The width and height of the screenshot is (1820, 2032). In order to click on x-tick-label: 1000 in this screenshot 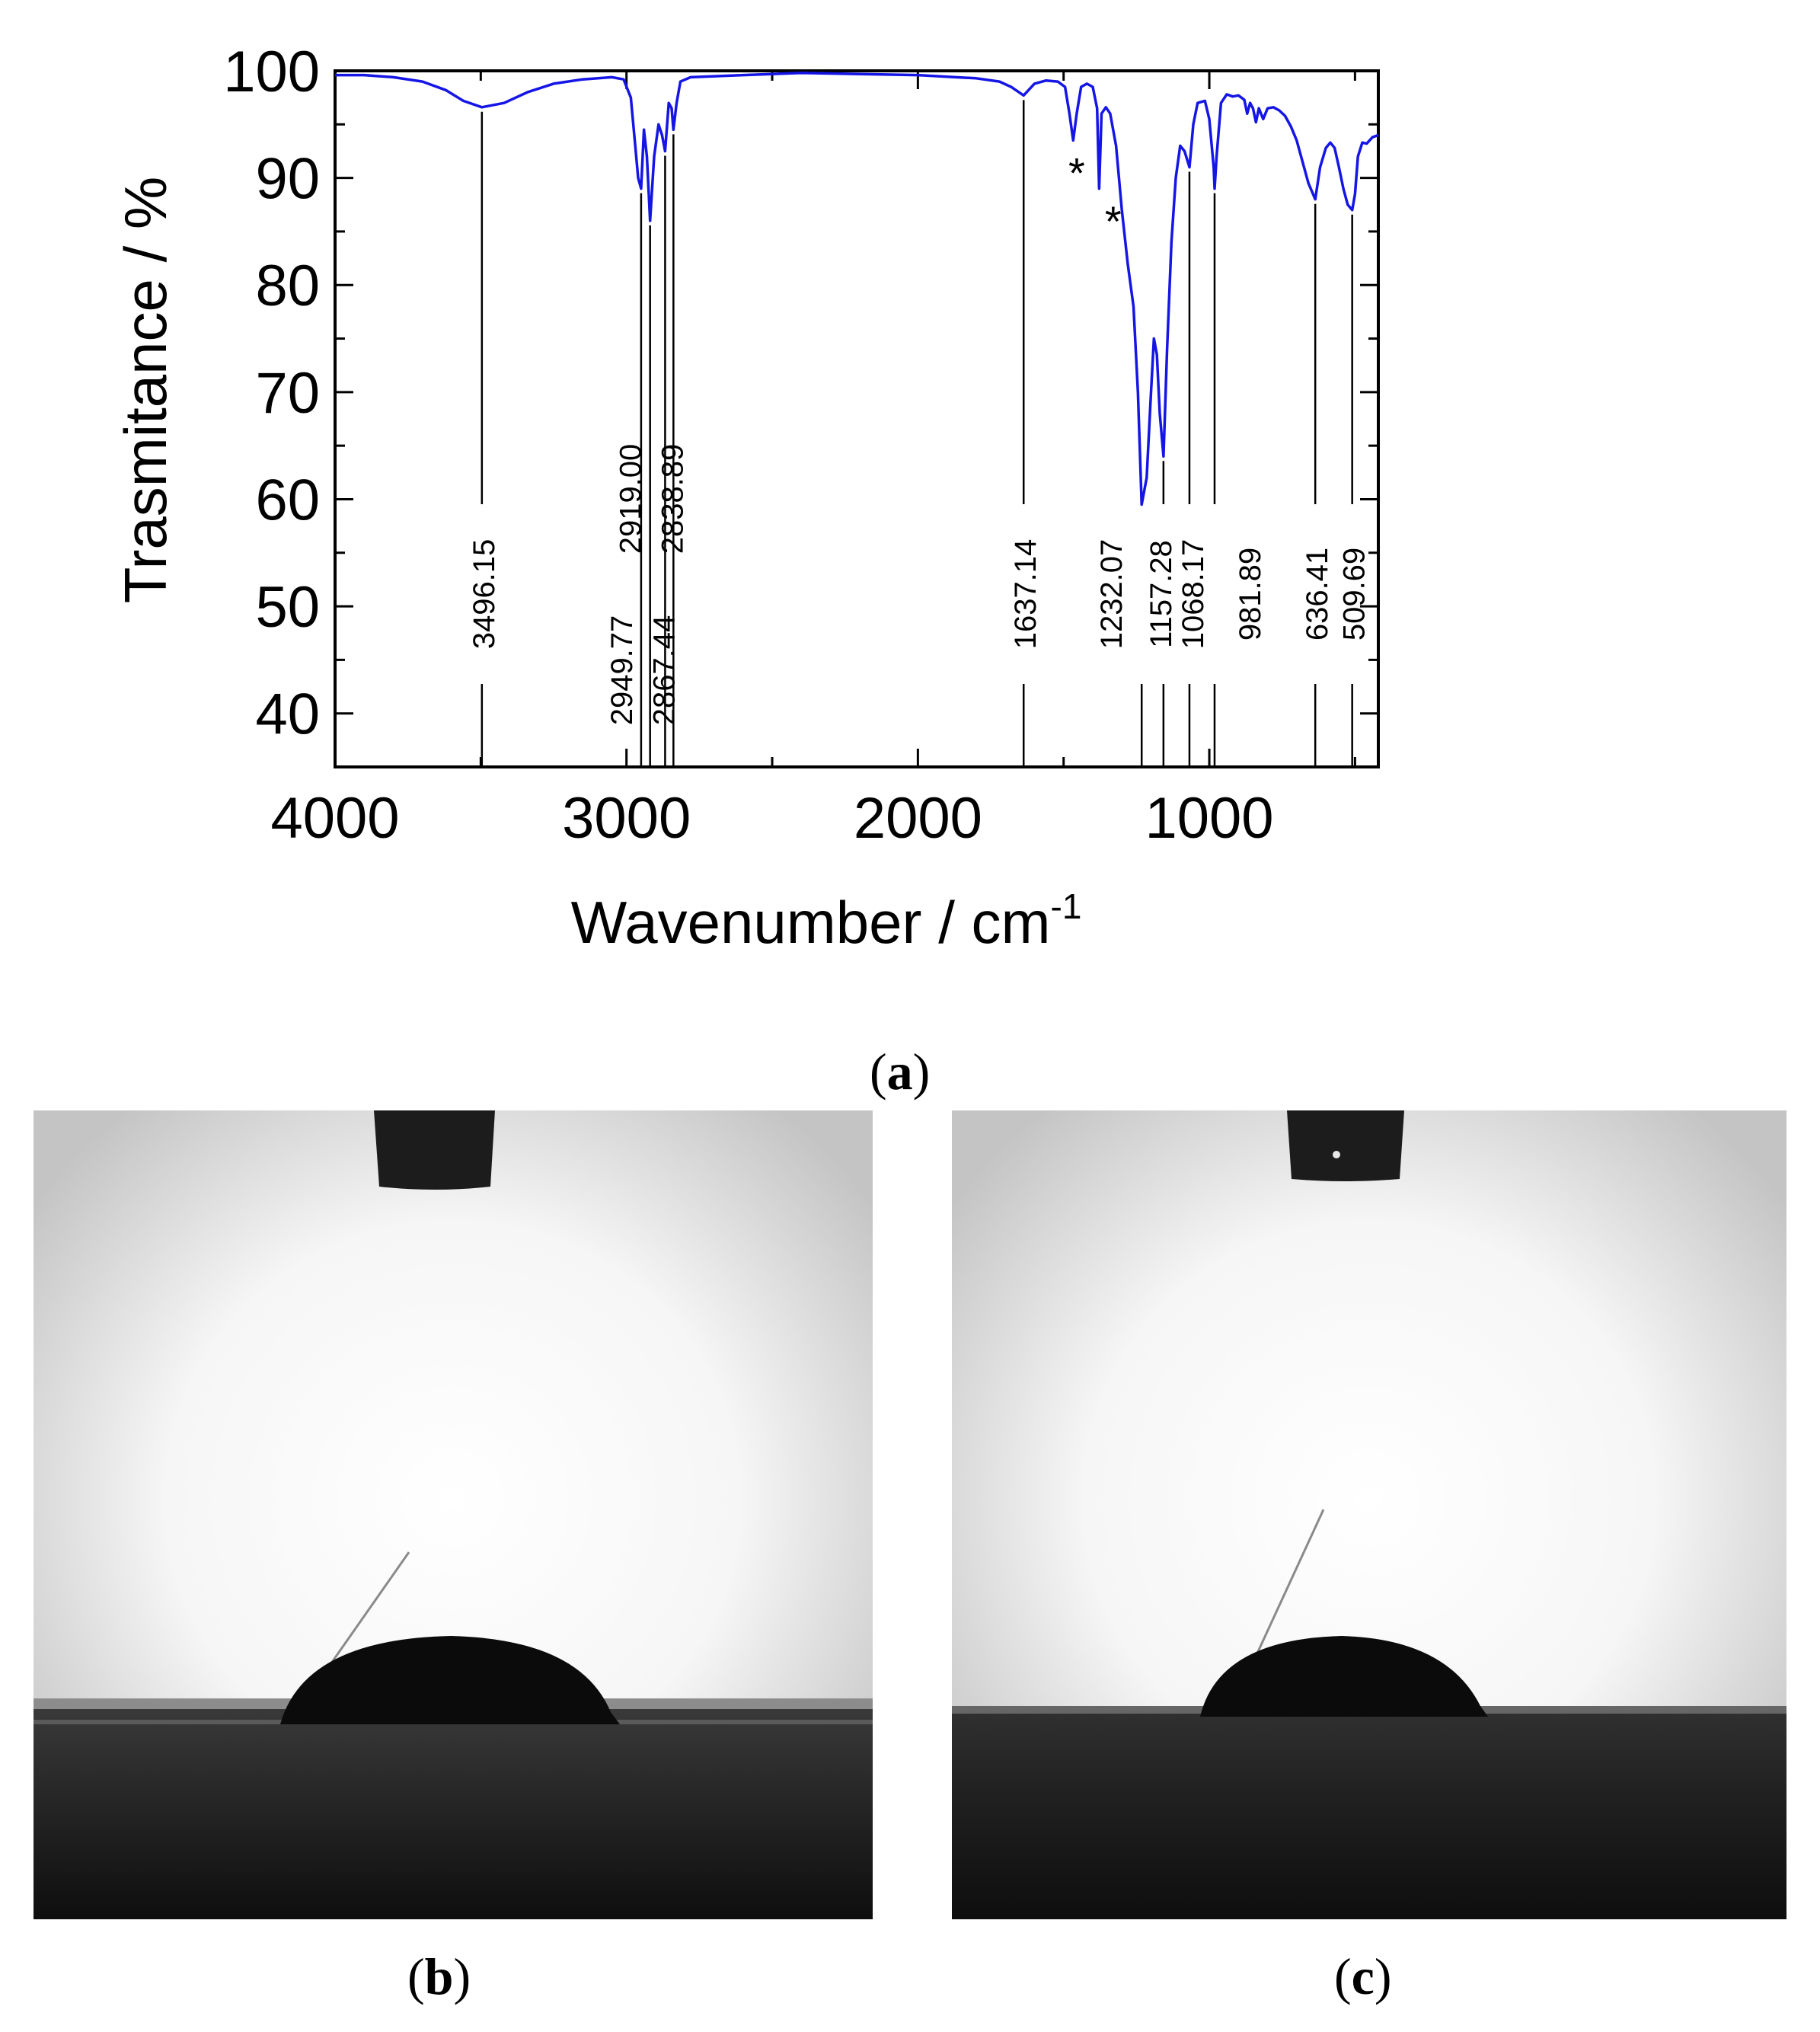, I will do `click(1209, 819)`.